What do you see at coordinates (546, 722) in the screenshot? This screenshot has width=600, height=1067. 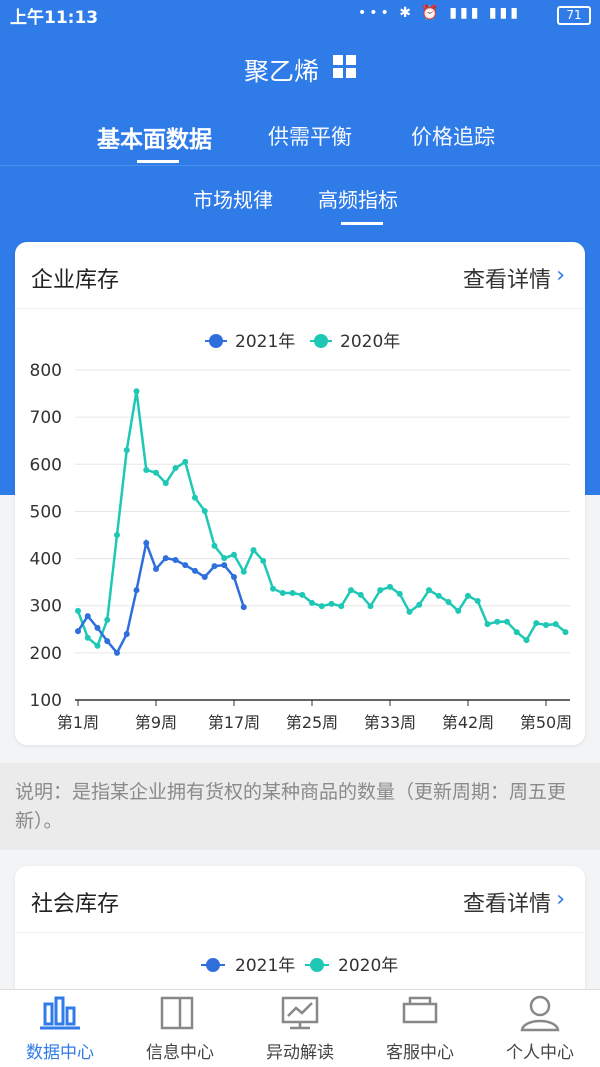 I see `x-tick-label: 第50周` at bounding box center [546, 722].